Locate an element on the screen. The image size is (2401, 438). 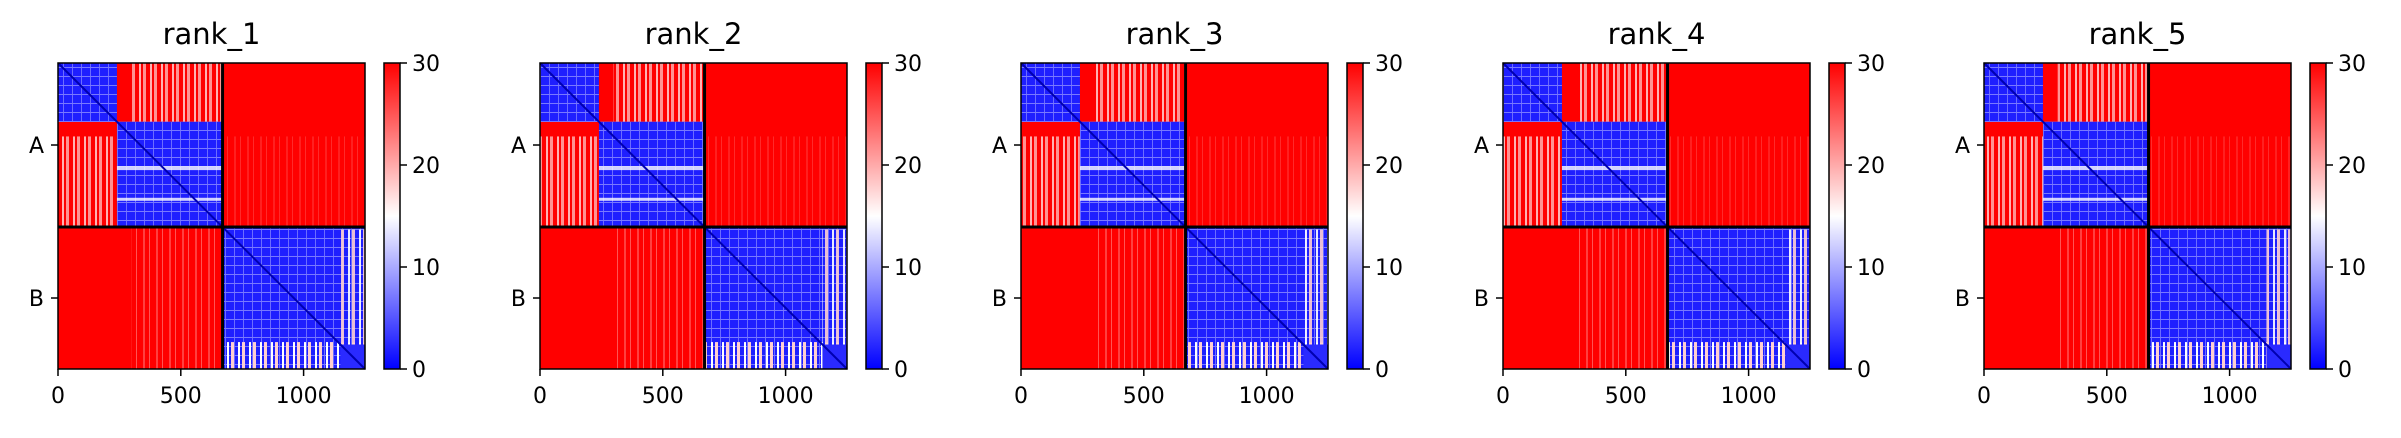
panel-title: rank_1 is located at coordinates (212, 34).